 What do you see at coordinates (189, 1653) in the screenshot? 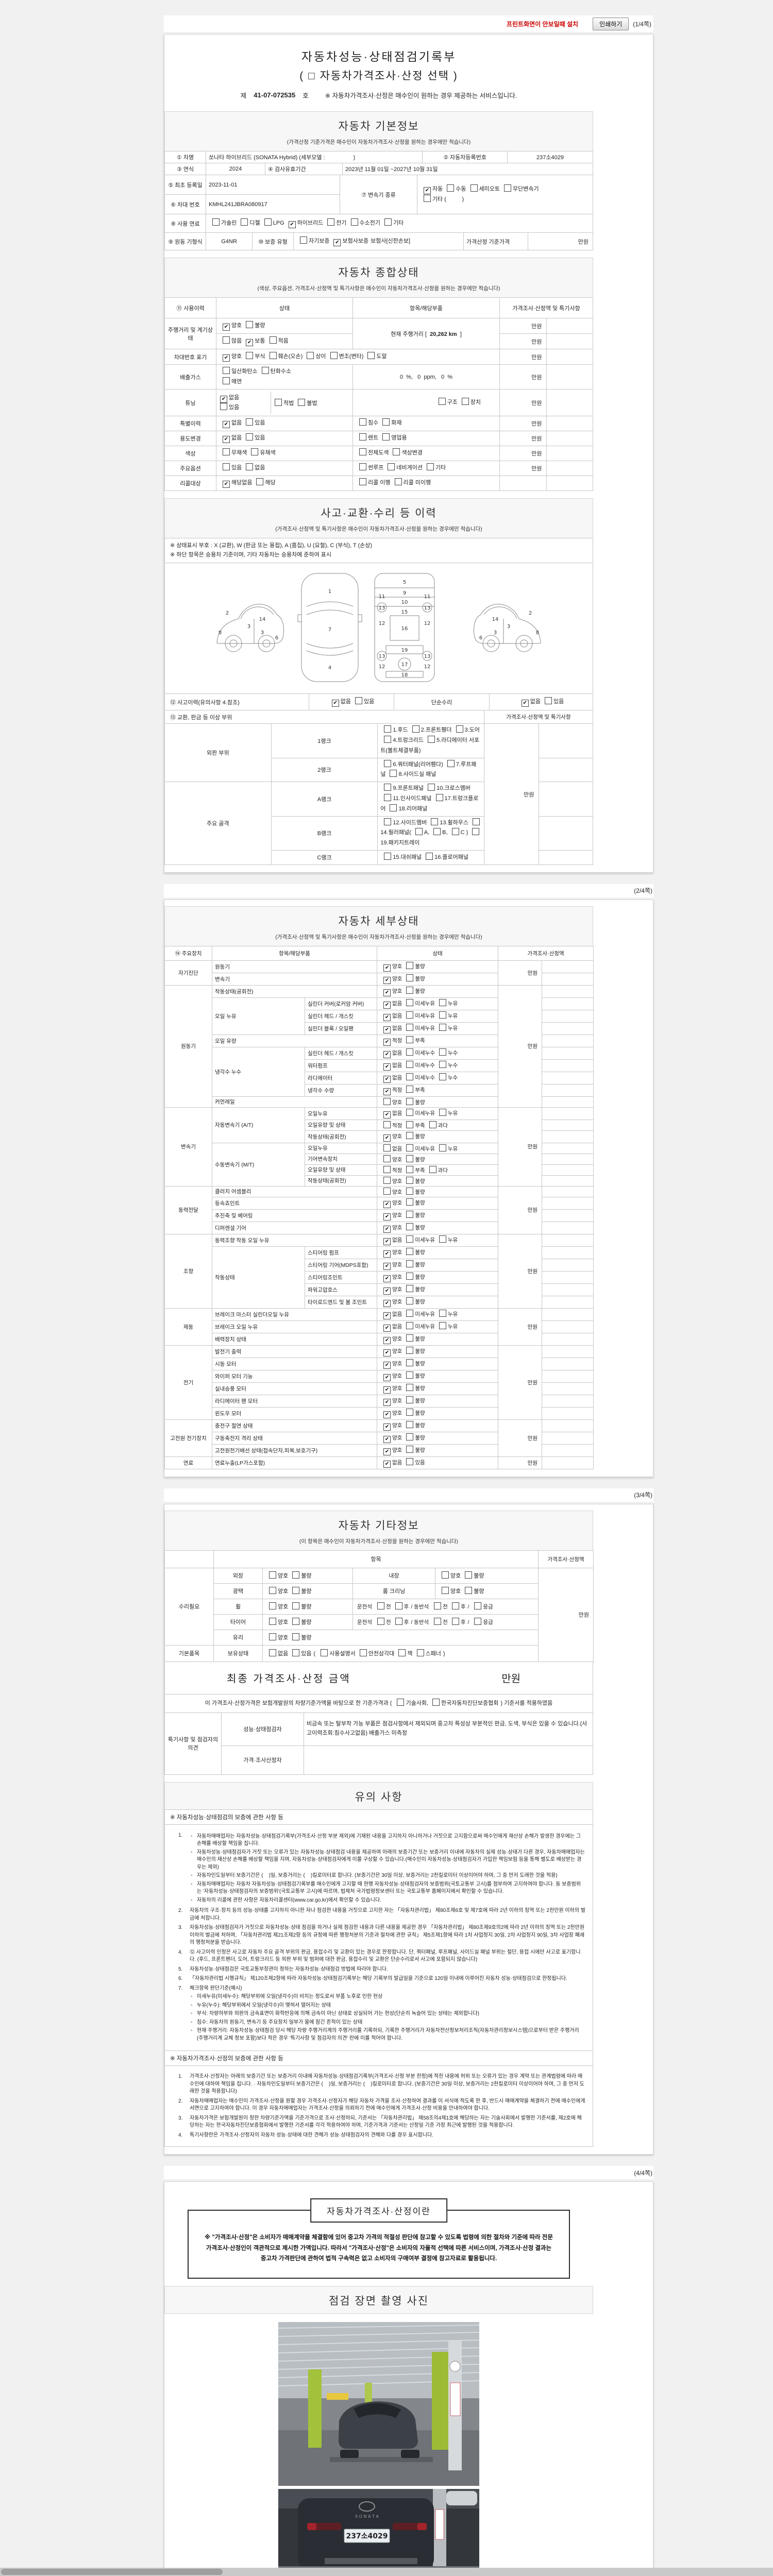
I see `group-label: 기본품목` at bounding box center [189, 1653].